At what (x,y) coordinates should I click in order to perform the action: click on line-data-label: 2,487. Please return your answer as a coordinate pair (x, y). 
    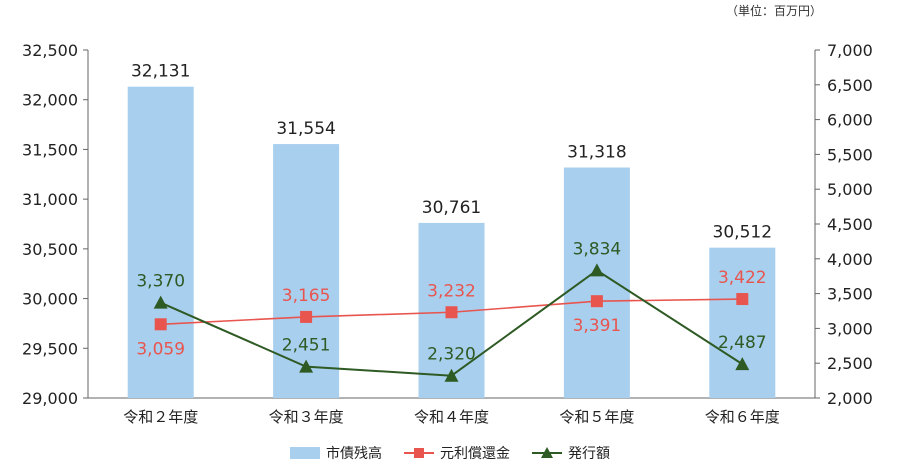
    Looking at the image, I should click on (742, 343).